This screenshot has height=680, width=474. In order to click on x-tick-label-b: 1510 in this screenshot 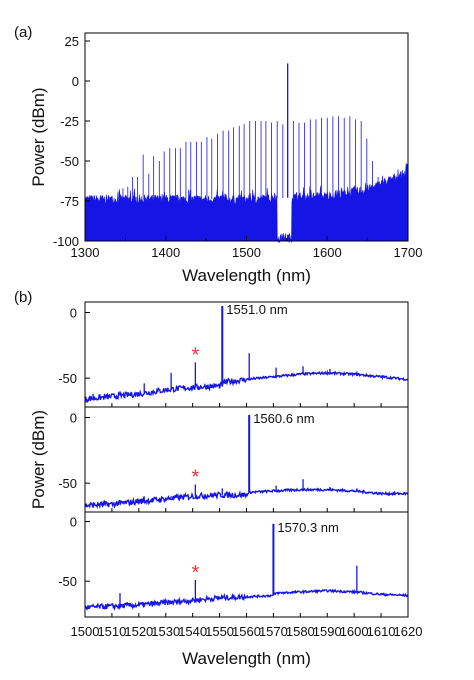, I will do `click(111, 631)`.